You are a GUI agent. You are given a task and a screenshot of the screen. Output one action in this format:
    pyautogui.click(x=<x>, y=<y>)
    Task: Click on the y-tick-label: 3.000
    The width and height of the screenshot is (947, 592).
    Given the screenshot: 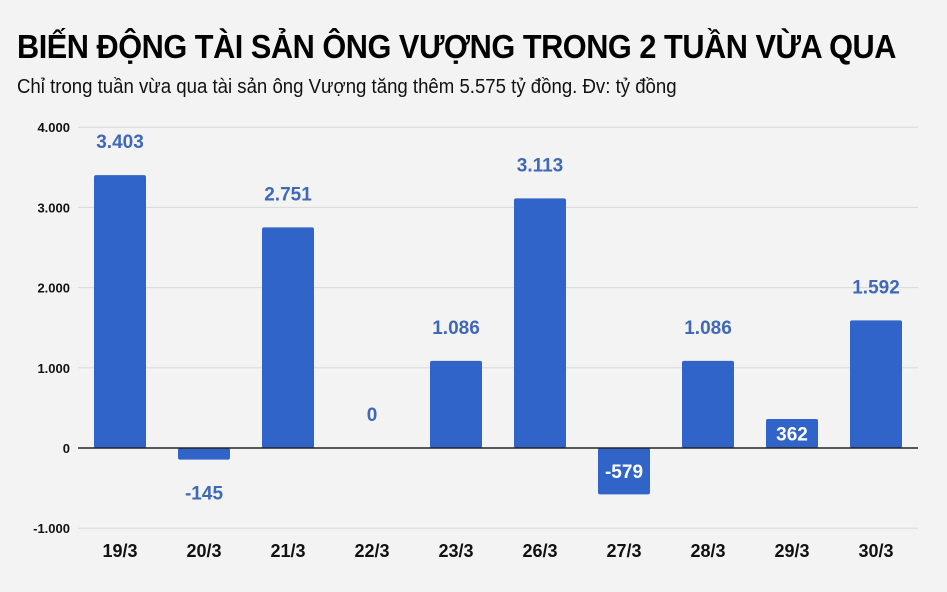 What is the action you would take?
    pyautogui.click(x=53, y=207)
    